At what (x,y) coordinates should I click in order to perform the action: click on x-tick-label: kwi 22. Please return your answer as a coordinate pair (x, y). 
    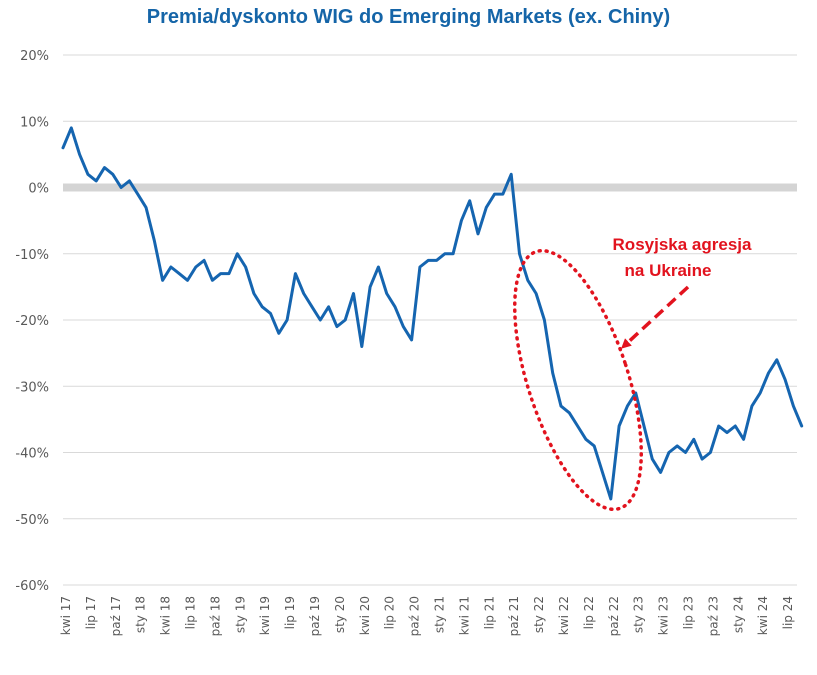
    Looking at the image, I should click on (564, 615).